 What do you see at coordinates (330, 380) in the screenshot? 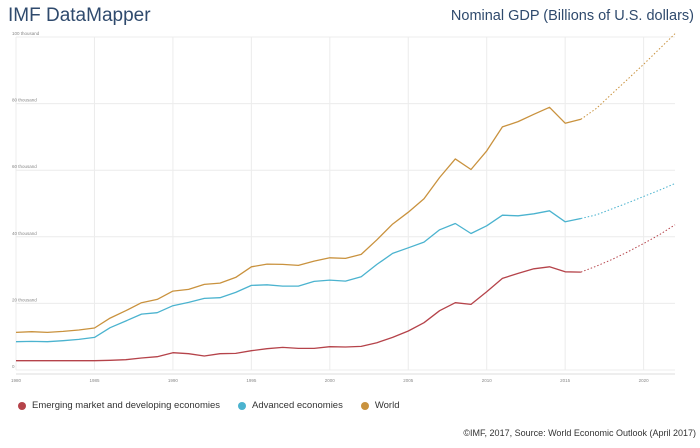
I see `x-tick-label: 2000` at bounding box center [330, 380].